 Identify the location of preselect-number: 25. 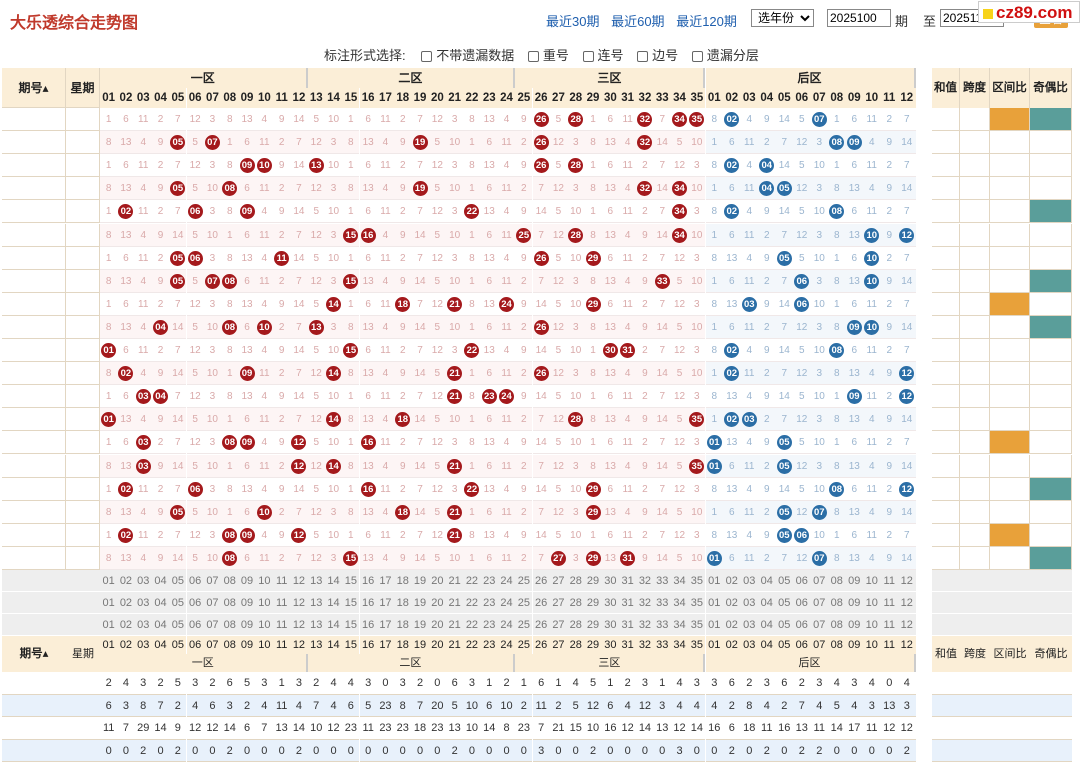
(524, 603).